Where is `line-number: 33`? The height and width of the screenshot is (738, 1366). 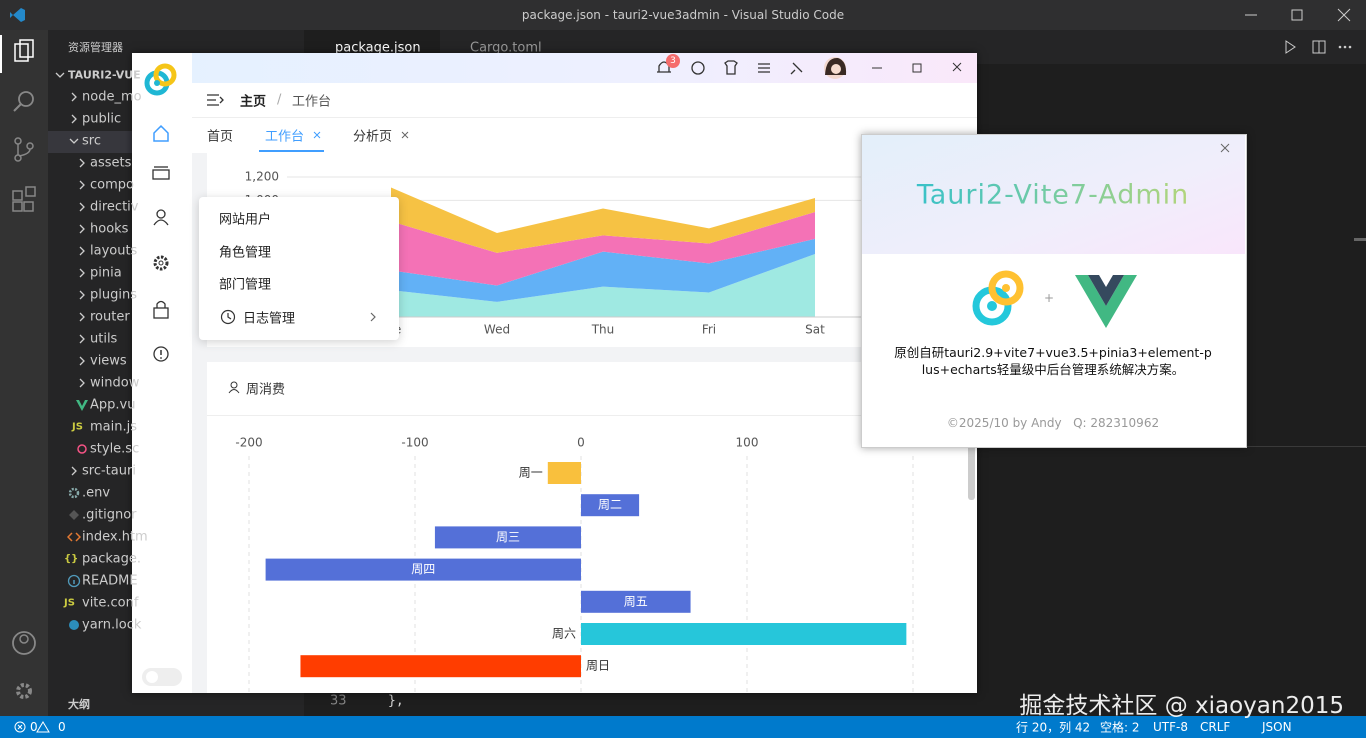 line-number: 33 is located at coordinates (338, 701).